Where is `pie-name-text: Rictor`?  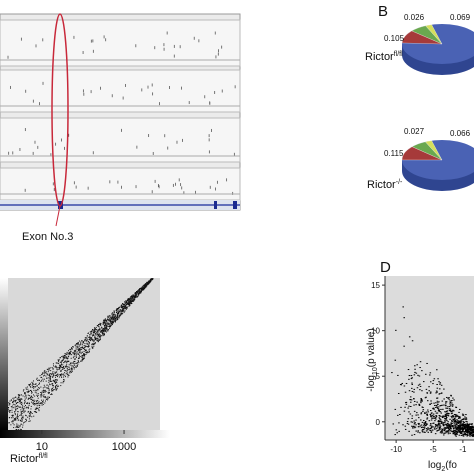
pie-name-text: Rictor is located at coordinates (381, 185).